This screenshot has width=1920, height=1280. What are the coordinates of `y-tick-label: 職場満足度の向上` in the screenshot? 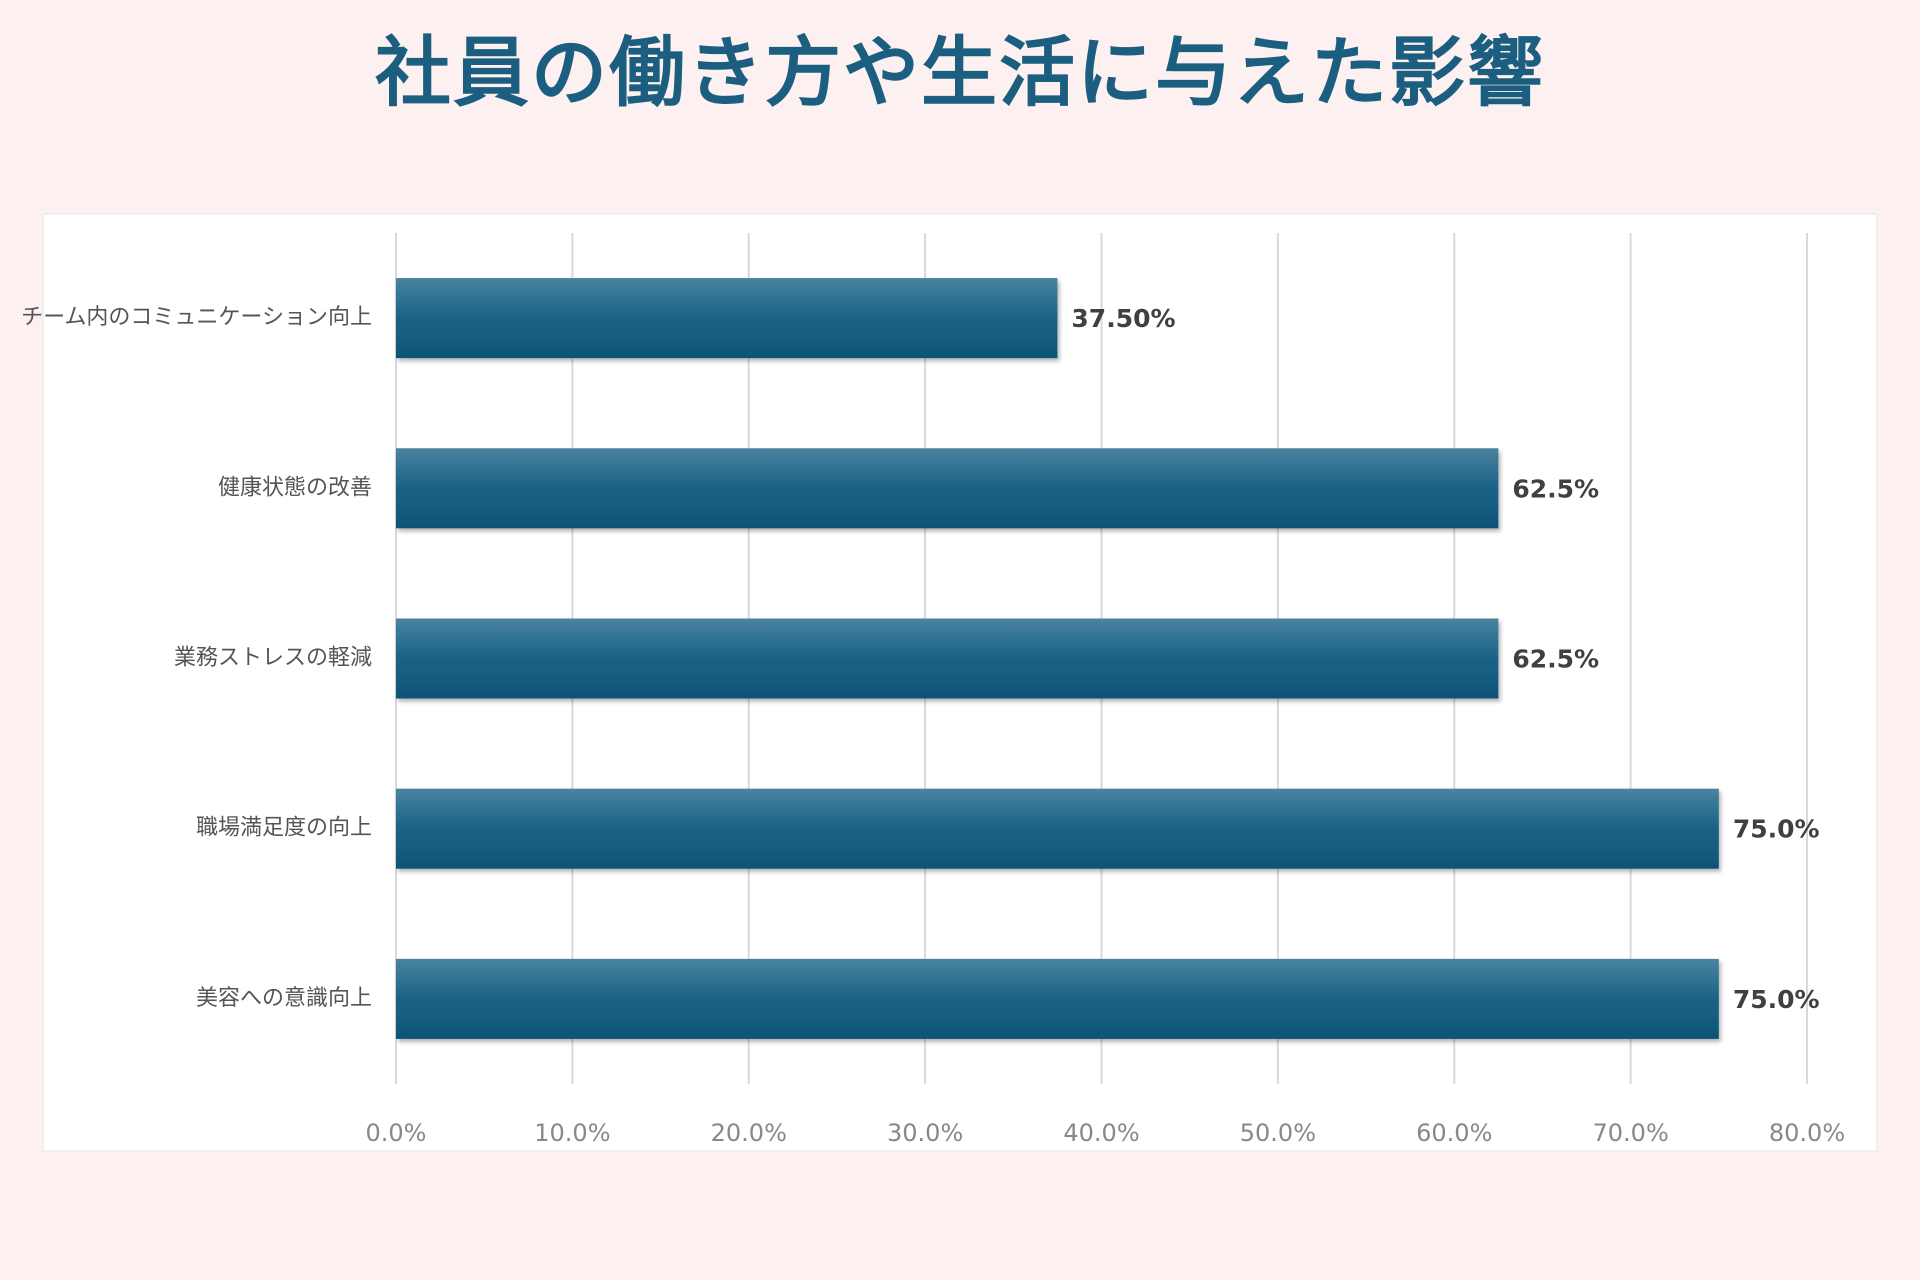 It's located at (284, 828).